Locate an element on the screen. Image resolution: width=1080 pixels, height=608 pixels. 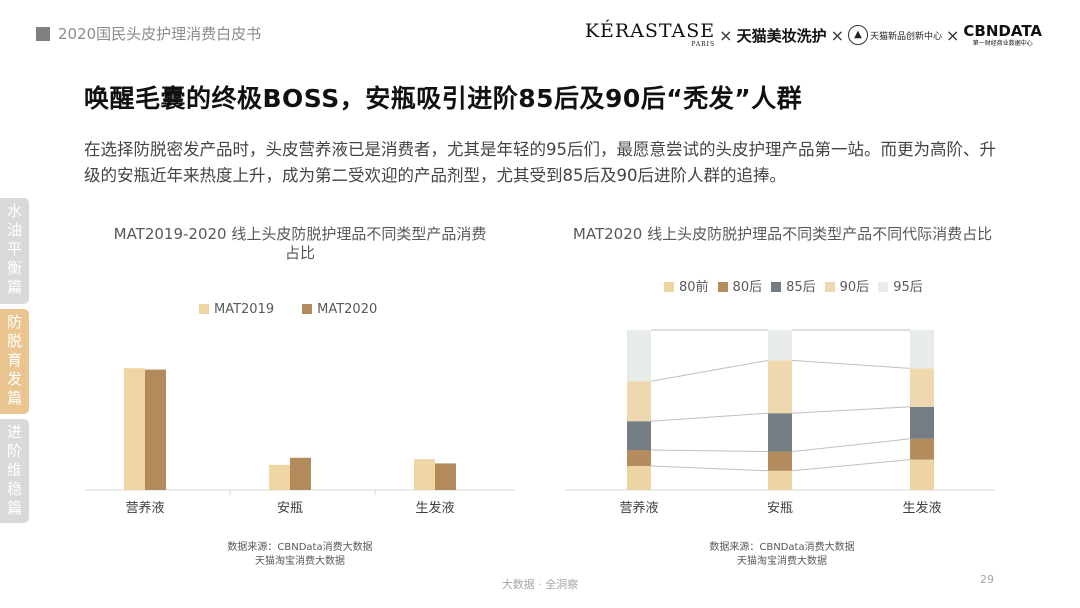
report-title: 2020国民头皮护理消费白皮书 is located at coordinates (160, 34).